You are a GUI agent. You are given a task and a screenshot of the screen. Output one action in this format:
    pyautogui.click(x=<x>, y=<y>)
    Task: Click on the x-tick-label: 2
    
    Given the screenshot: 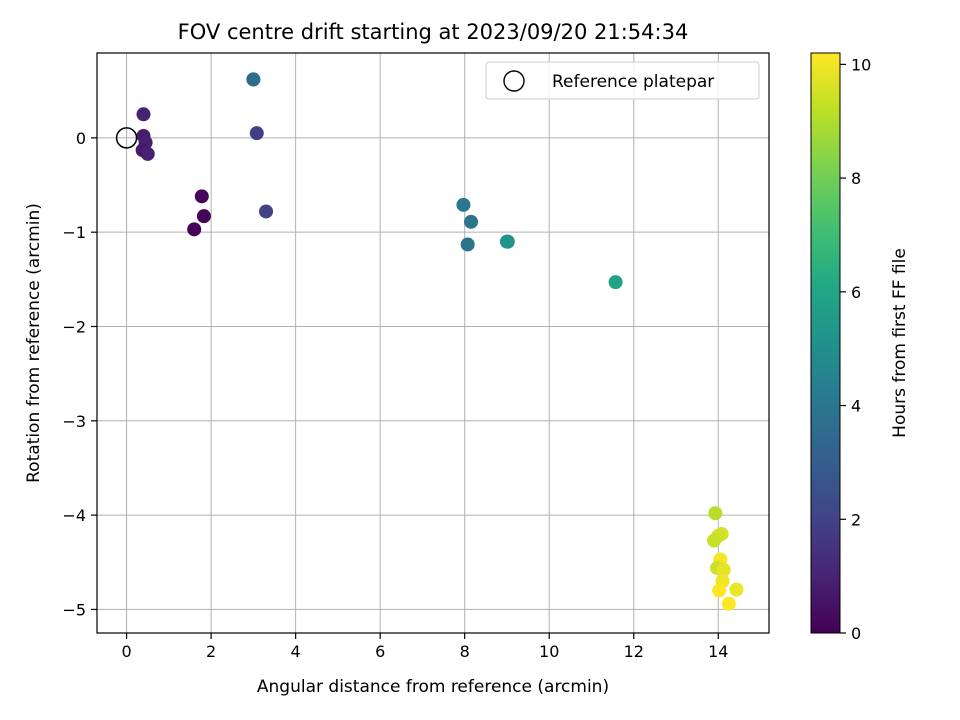 What is the action you would take?
    pyautogui.click(x=211, y=651)
    